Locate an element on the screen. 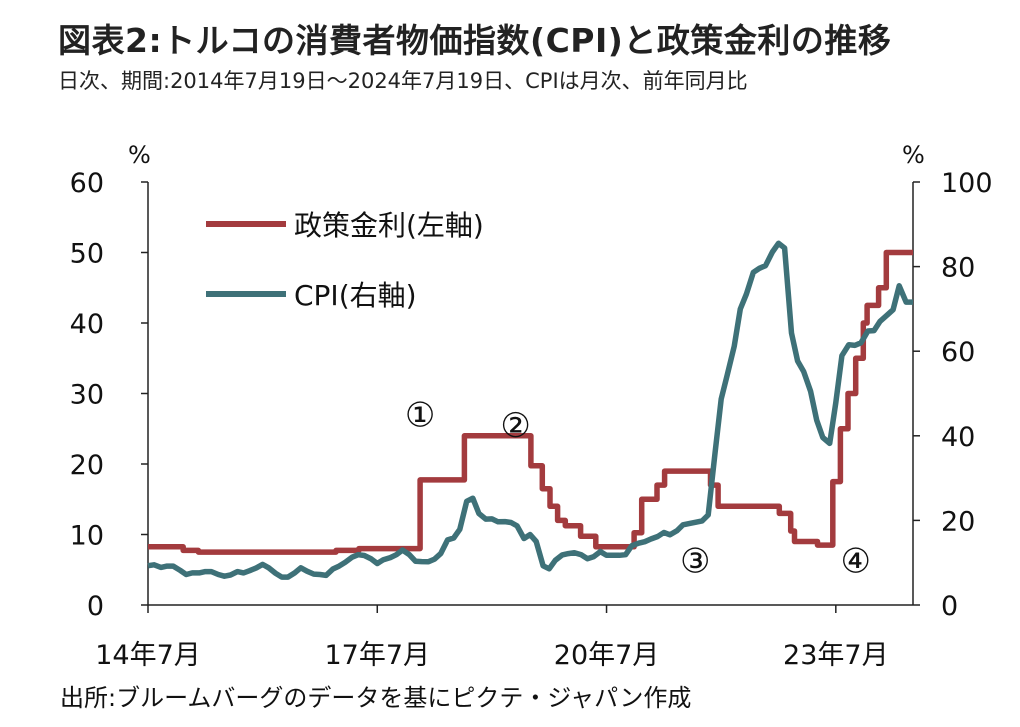  x-tick-label: 14年7月 is located at coordinates (148, 655).